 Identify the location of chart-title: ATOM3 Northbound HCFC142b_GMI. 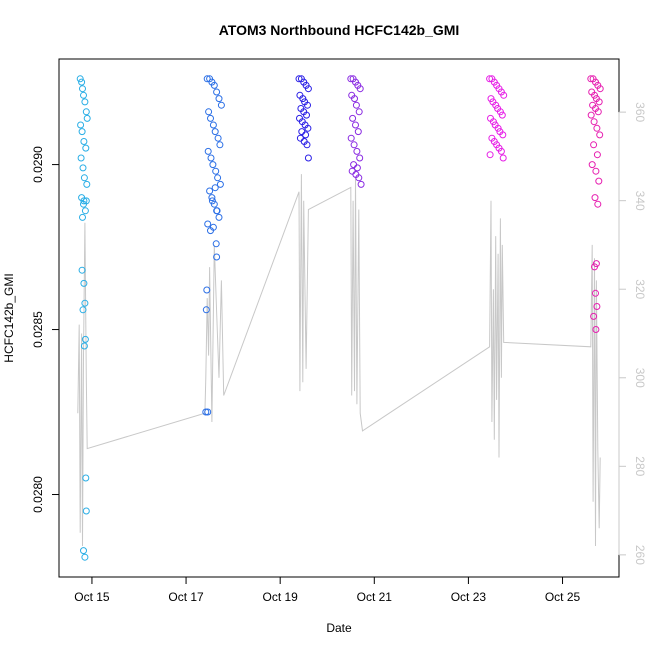
(339, 30).